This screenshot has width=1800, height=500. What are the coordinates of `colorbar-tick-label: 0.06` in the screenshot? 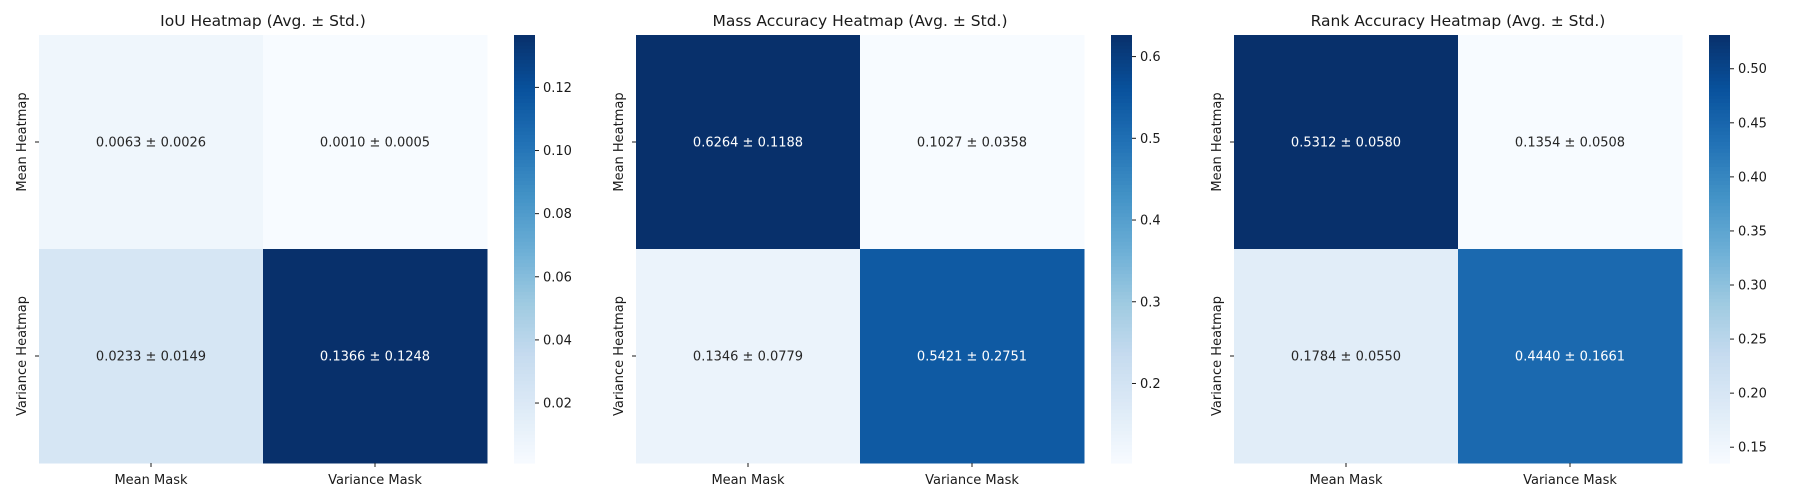 It's located at (557, 277).